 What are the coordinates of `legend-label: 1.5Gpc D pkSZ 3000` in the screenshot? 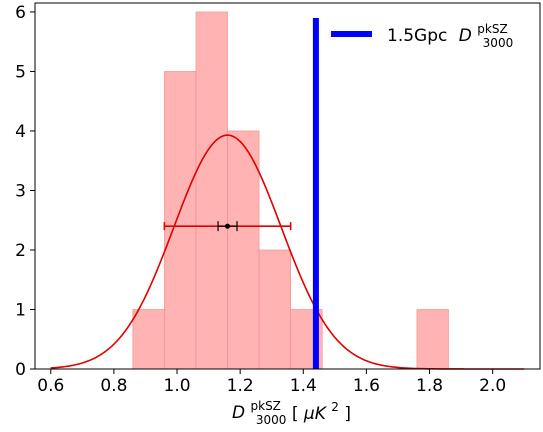 It's located at (450, 34).